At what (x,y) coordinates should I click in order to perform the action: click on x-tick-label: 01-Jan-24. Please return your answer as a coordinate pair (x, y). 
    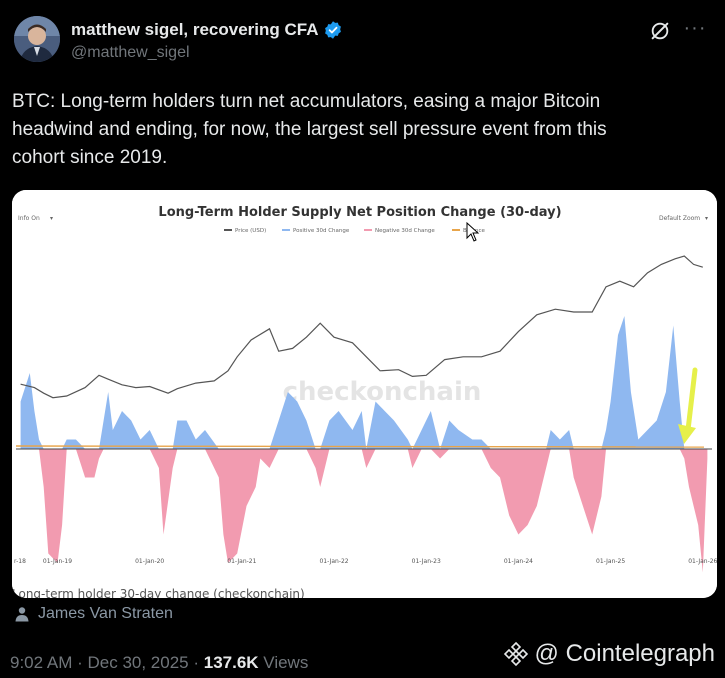
    Looking at the image, I should click on (518, 561).